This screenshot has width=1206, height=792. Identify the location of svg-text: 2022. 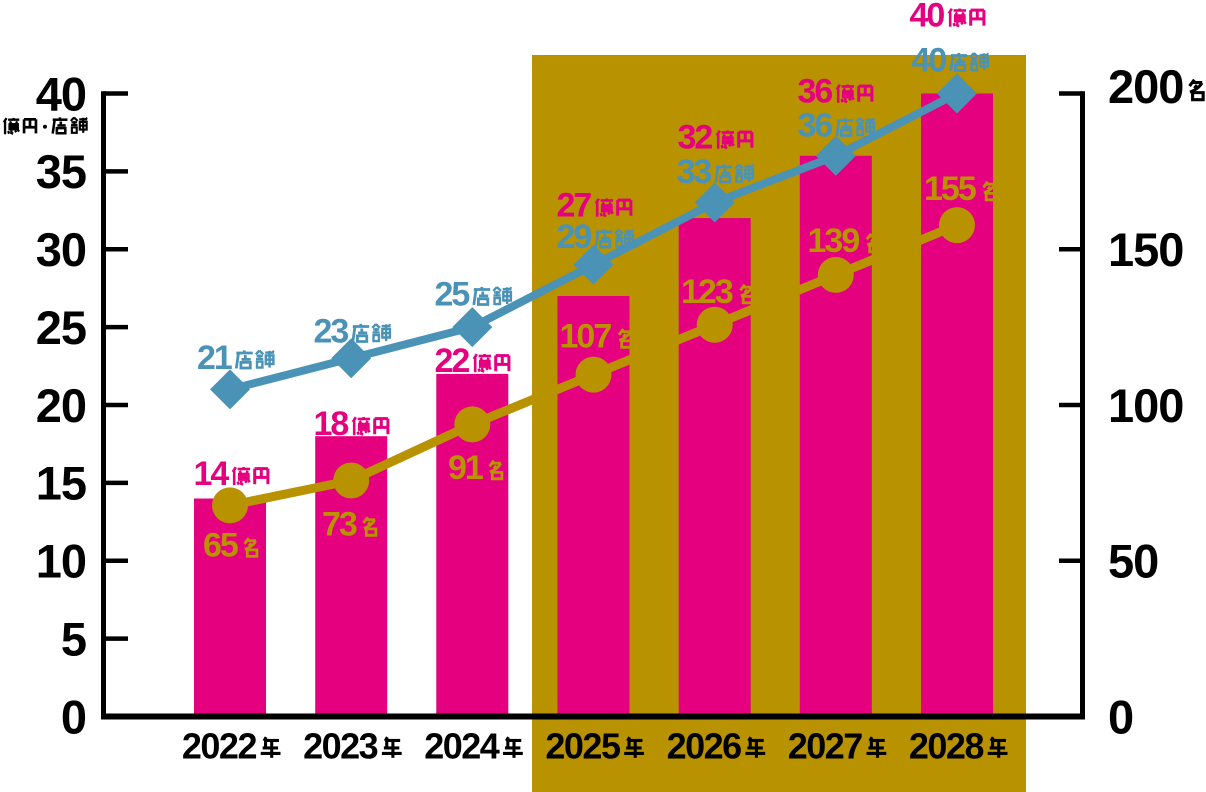
(219, 746).